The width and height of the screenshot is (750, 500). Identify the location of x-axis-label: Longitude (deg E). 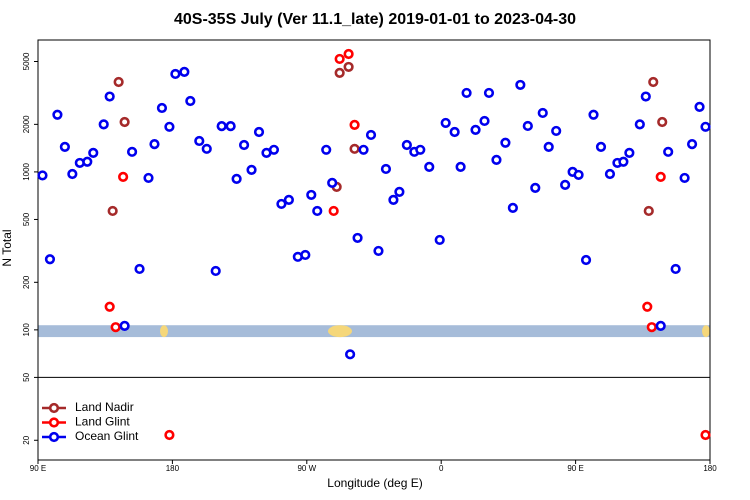
(374, 483).